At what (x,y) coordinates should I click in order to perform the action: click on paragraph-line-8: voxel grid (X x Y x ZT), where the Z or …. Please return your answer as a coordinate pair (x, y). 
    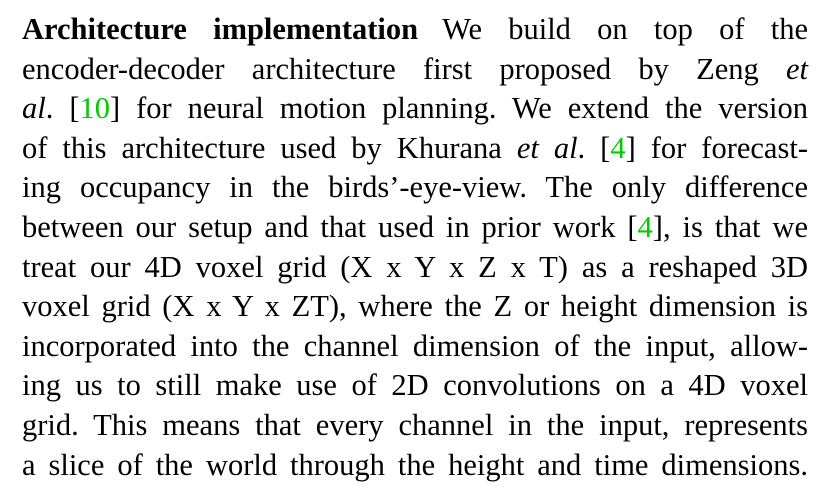
    Looking at the image, I should click on (415, 307).